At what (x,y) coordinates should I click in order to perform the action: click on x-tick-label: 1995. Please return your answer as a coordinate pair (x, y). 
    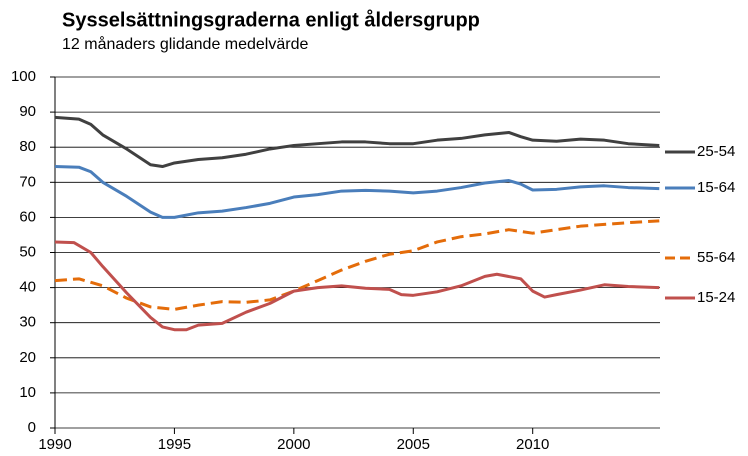
    Looking at the image, I should click on (174, 444).